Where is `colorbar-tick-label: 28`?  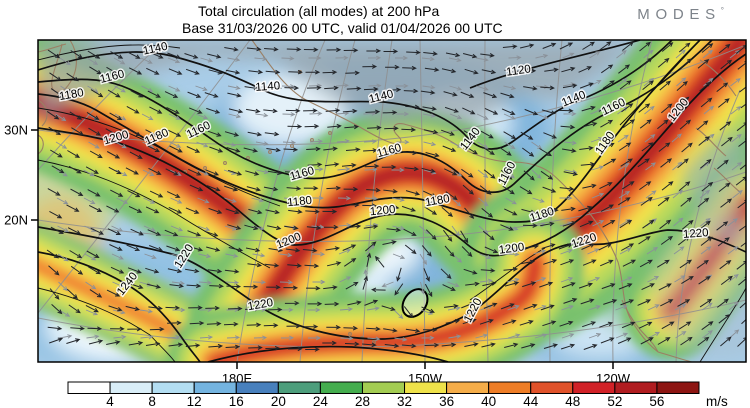
colorbar-tick-label: 28 is located at coordinates (362, 401).